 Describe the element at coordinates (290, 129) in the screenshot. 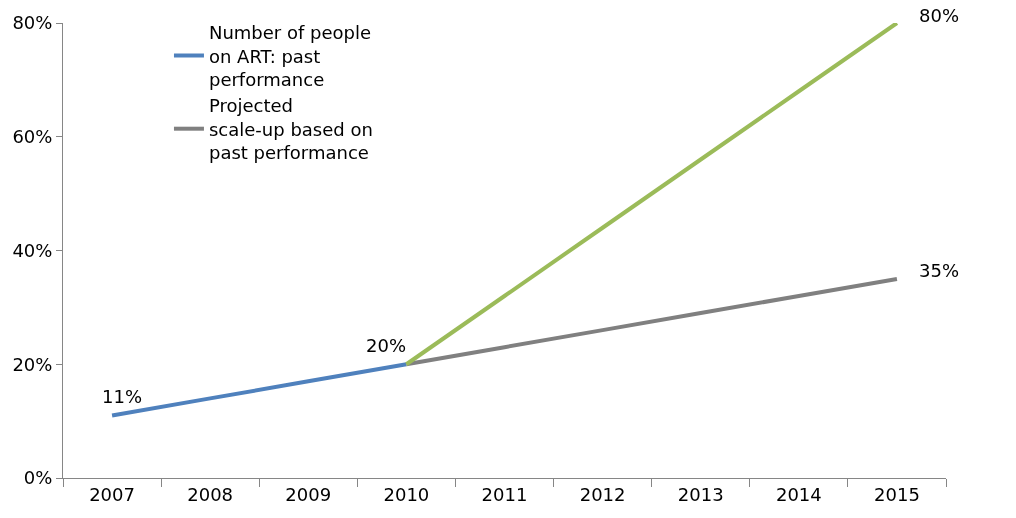

I see `legend-label: Projected scale-up based on past performance` at that location.